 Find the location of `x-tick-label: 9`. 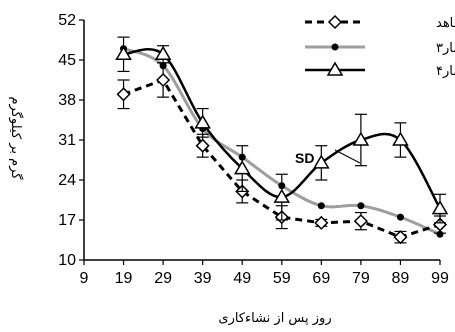

x-tick-label: 9 is located at coordinates (84, 278).